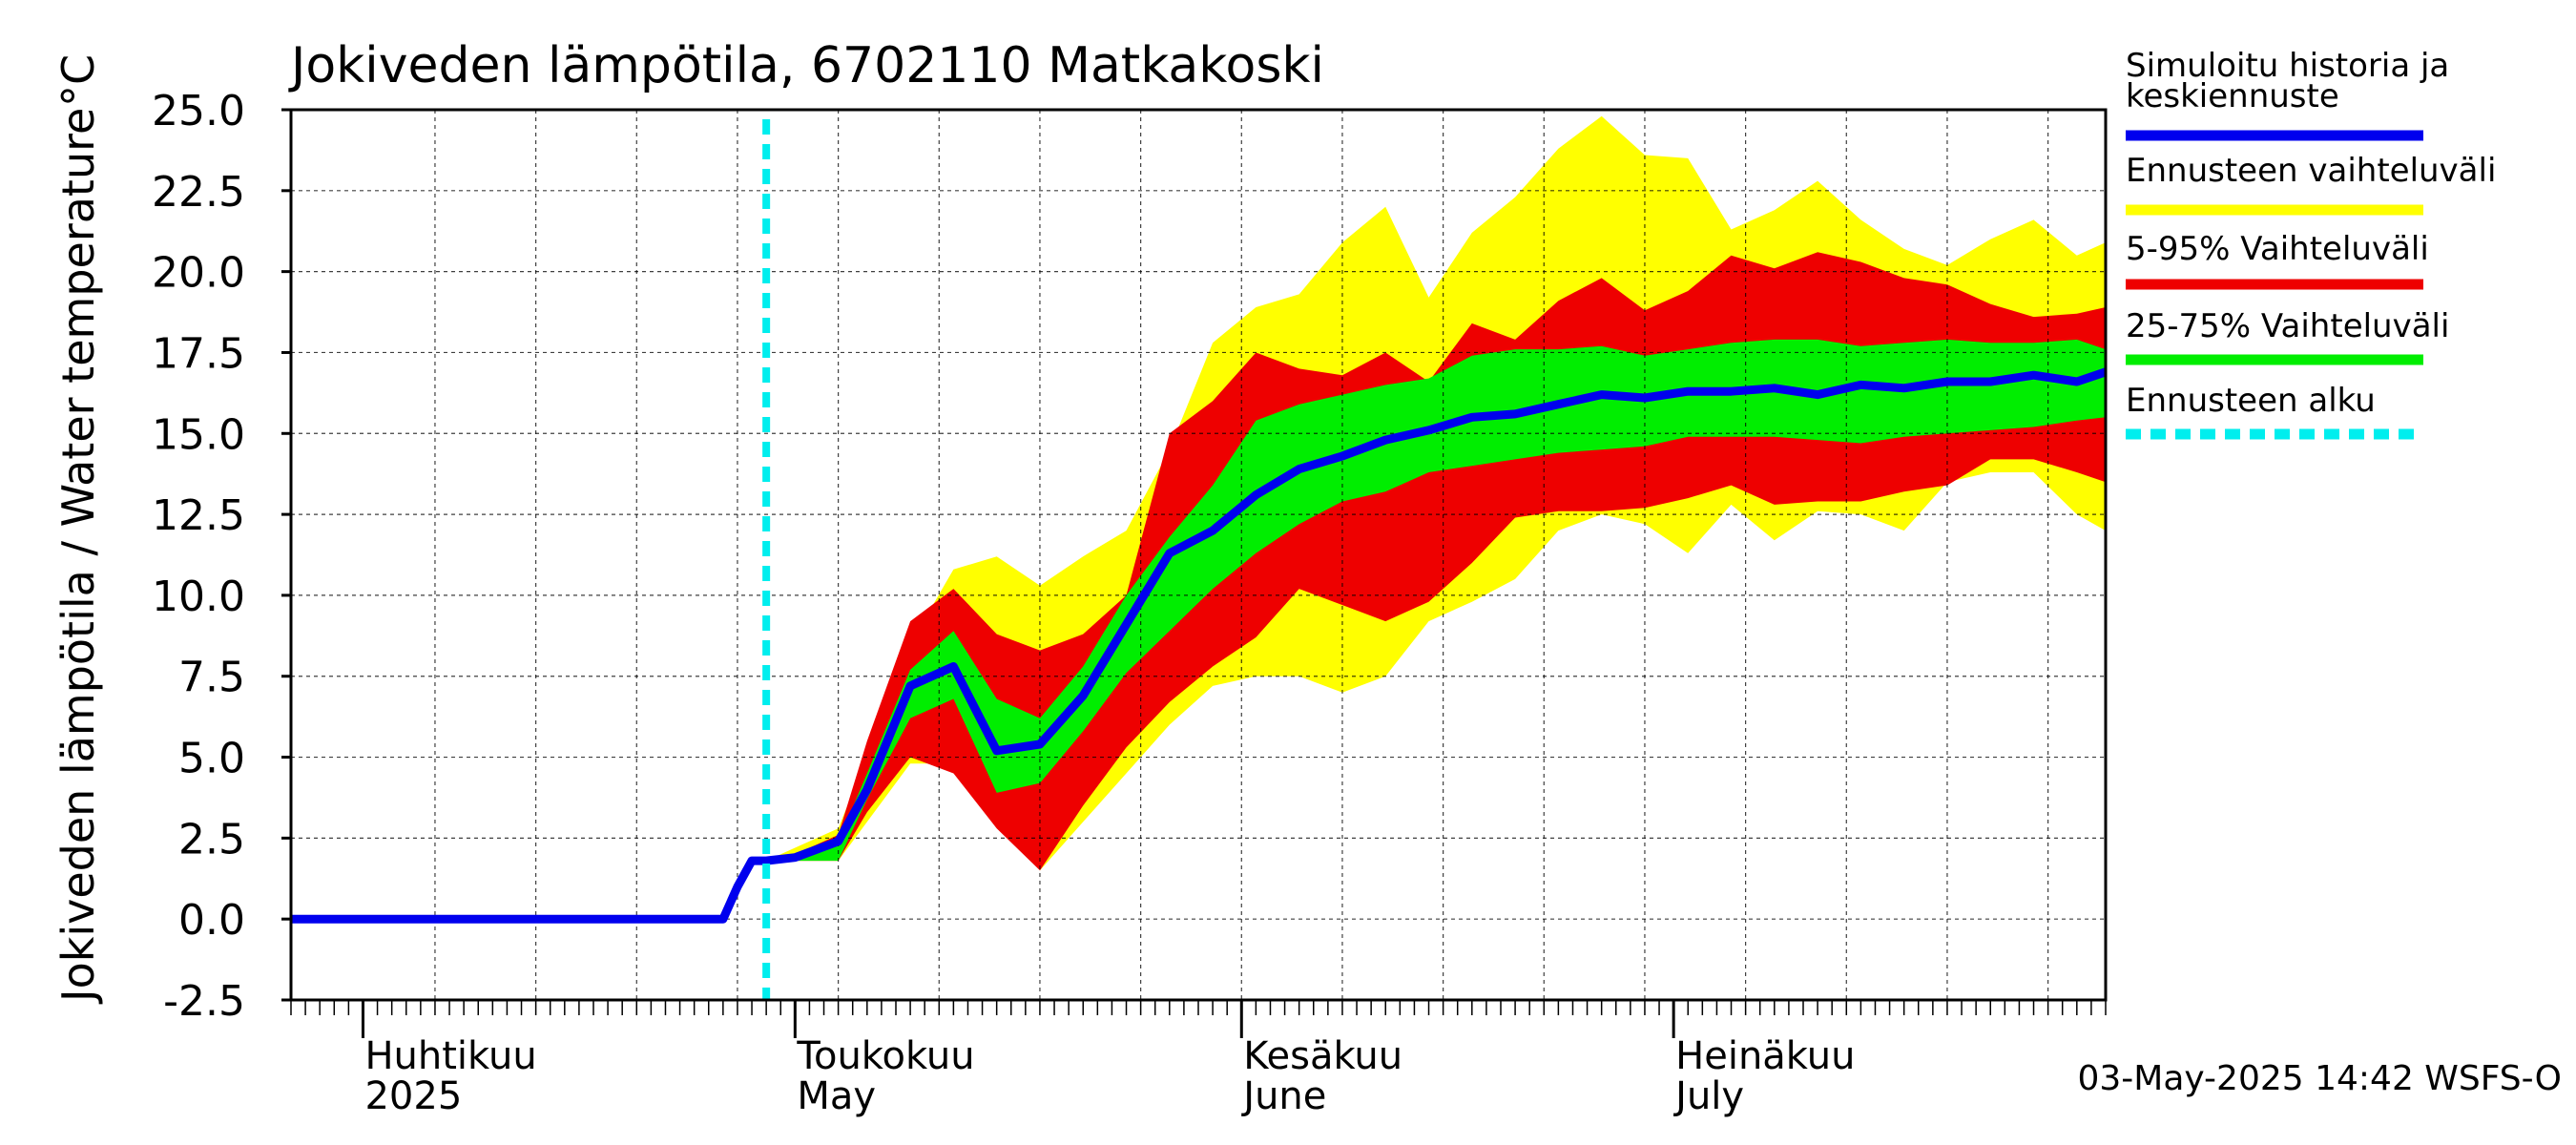 Image resolution: width=2576 pixels, height=1145 pixels. I want to click on timestamp: 03-May-2025 14:42 WSFS-O, so click(2319, 1078).